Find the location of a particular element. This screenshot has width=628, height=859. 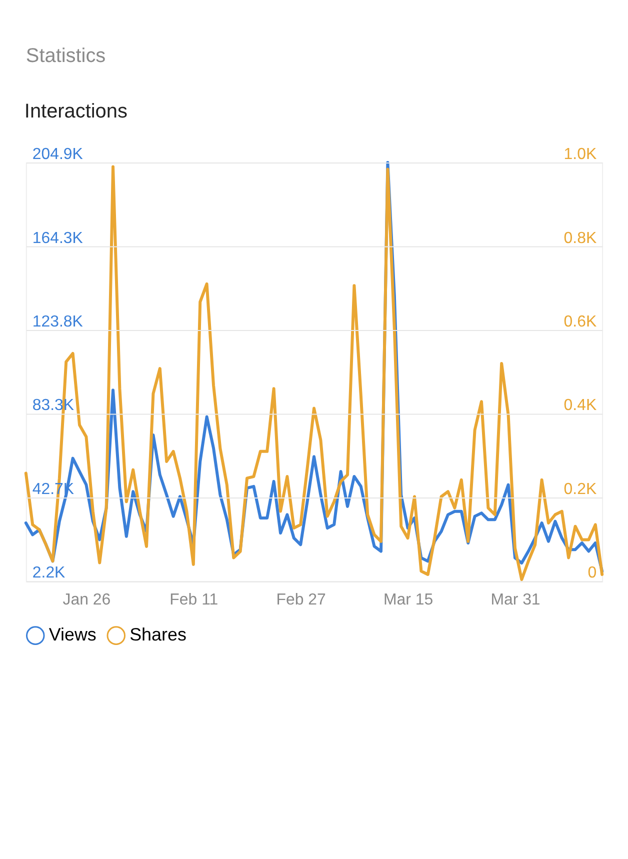

y2-tick-label: 0.8K is located at coordinates (580, 238).